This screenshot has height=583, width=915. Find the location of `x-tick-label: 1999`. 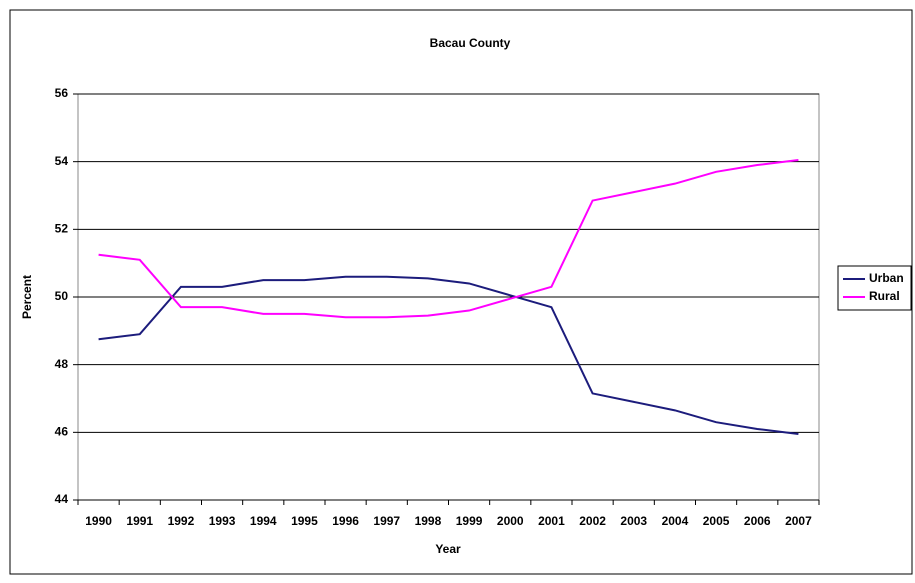

x-tick-label: 1999 is located at coordinates (469, 521).